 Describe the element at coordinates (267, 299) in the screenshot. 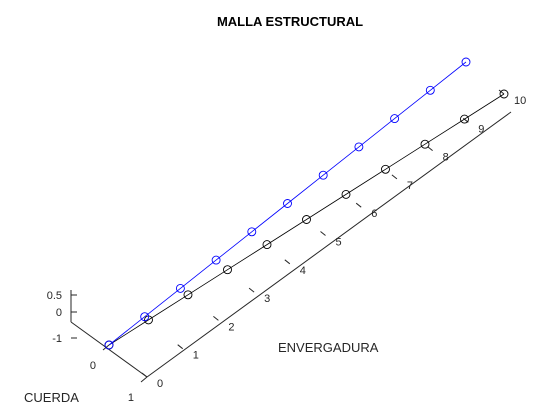

I see `x-tick-label: 3` at that location.